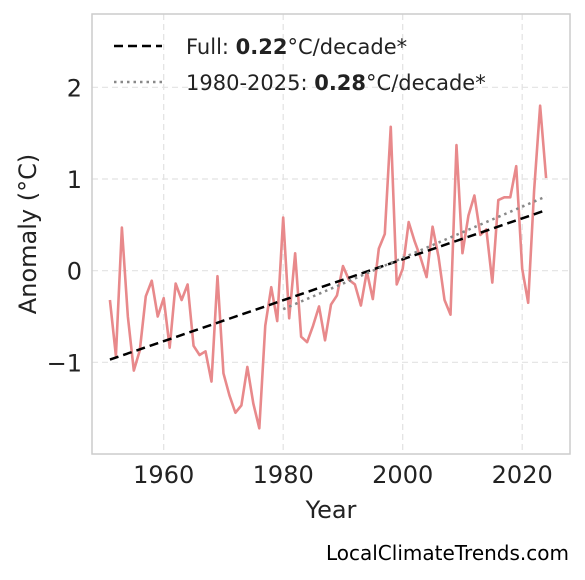 This screenshot has width=585, height=580. I want to click on x-tick-label: 1960, so click(163, 475).